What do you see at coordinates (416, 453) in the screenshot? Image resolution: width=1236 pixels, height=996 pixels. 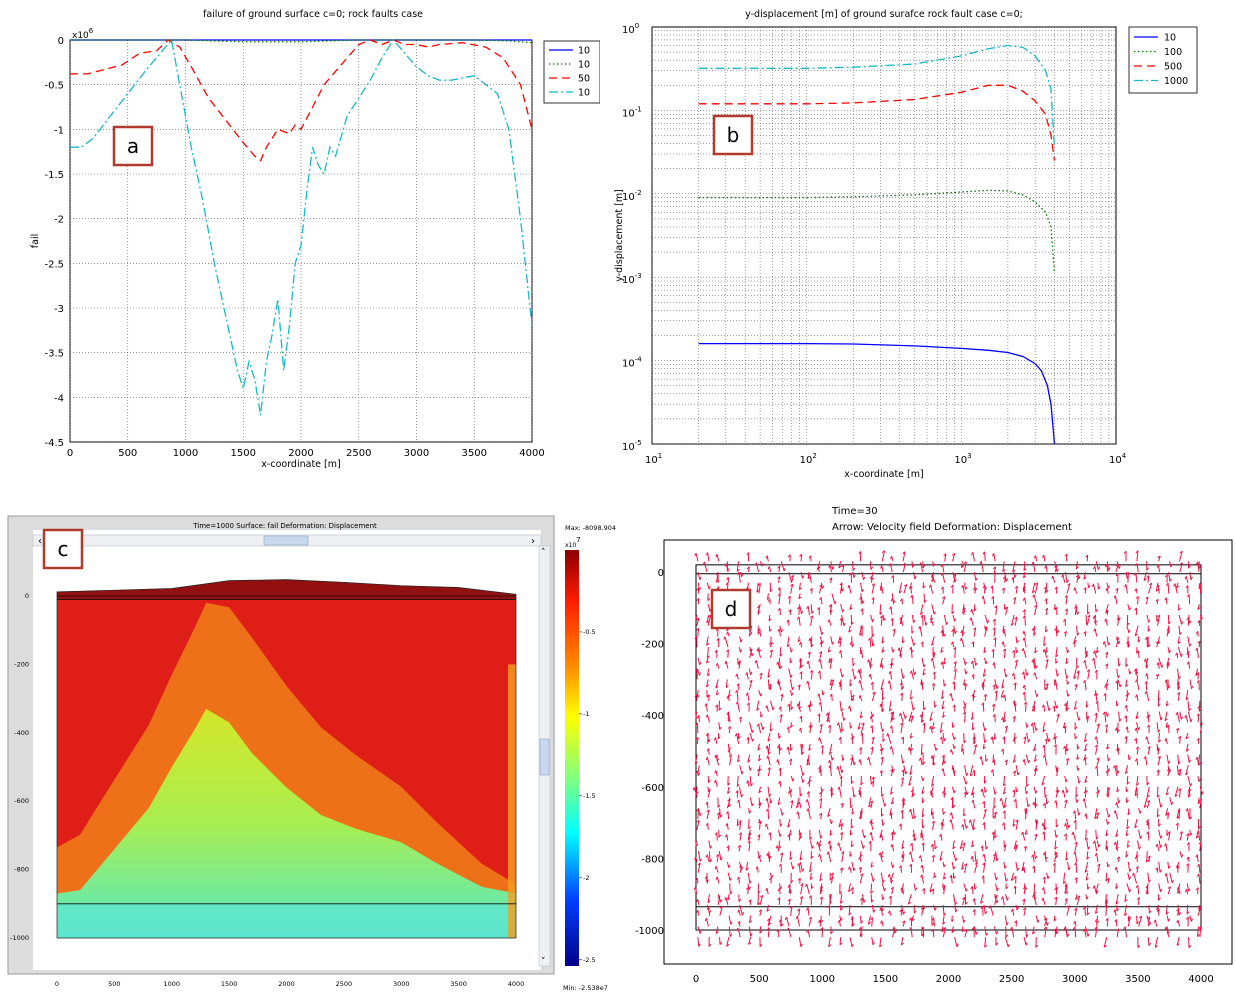 I see `chart-a-xtick-label: 3000` at bounding box center [416, 453].